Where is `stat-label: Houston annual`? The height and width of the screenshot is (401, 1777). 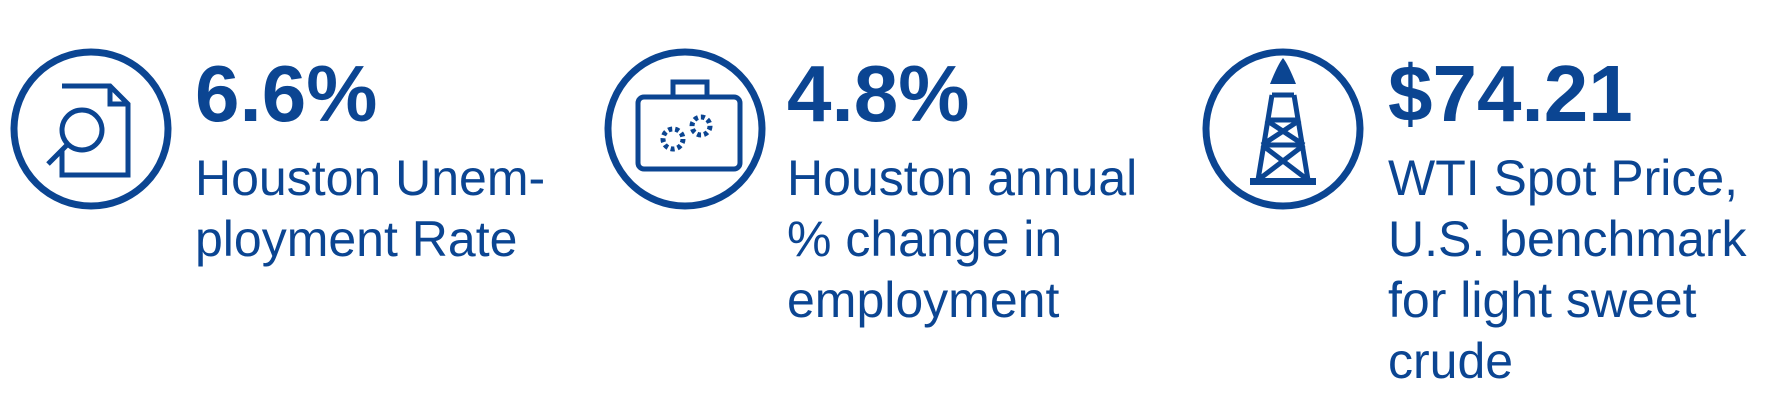
stat-label: Houston annual is located at coordinates (962, 178).